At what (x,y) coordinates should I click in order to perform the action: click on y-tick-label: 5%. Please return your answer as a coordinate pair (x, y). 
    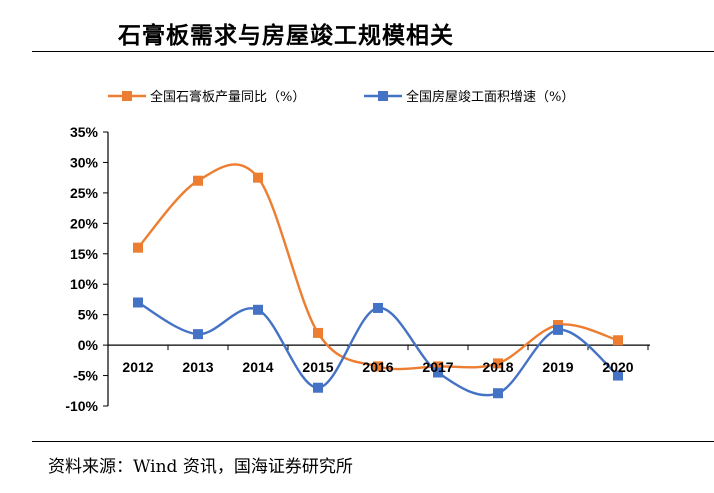
    Looking at the image, I should click on (88, 315).